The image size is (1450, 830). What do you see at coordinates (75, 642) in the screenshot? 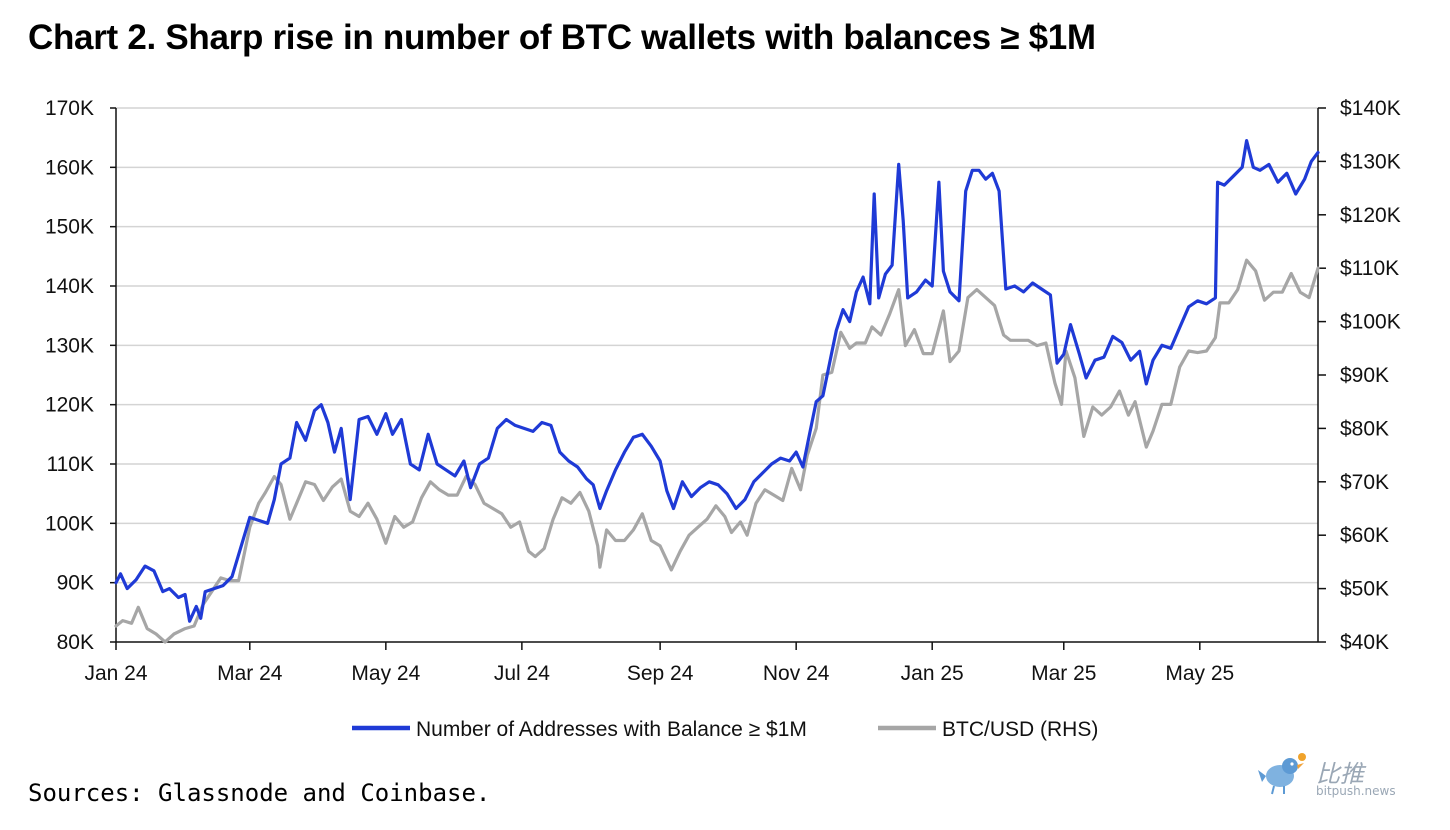
I see `left-tick-label: 80K` at bounding box center [75, 642].